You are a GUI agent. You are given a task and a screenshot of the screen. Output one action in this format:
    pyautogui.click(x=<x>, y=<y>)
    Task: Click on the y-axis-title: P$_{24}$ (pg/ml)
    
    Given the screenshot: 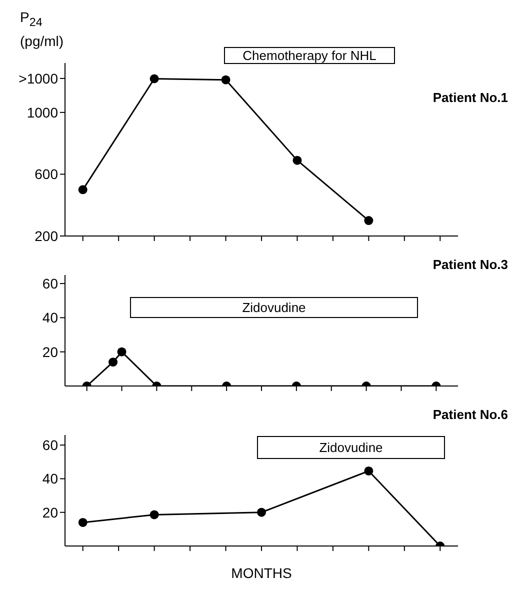 What is the action you would take?
    pyautogui.click(x=42, y=29)
    